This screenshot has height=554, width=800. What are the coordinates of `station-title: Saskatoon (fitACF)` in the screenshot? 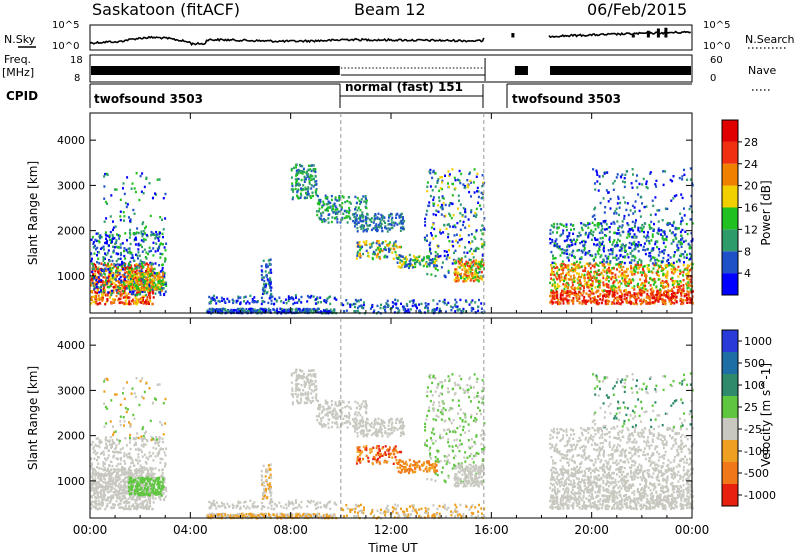 It's located at (166, 9).